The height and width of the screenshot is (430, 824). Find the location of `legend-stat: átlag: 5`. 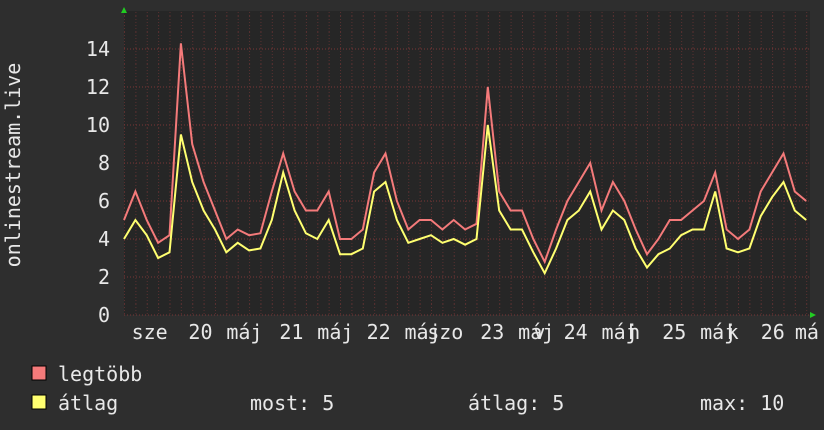

legend-stat: átlag: 5 is located at coordinates (516, 403).